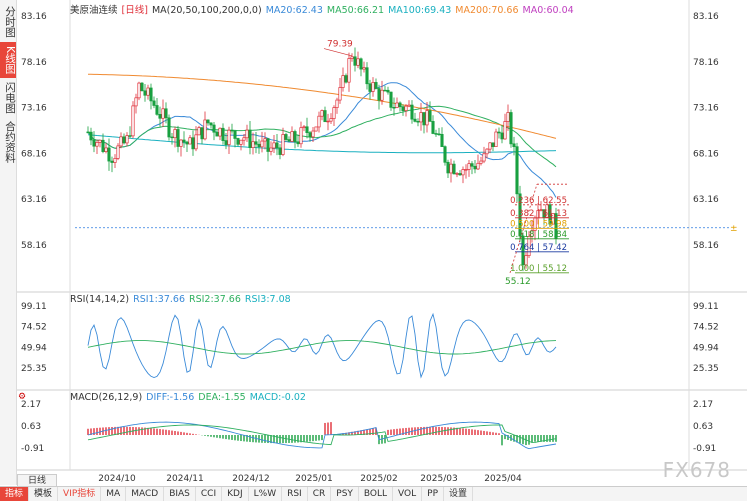 The width and height of the screenshot is (747, 501). I want to click on rsi-tick-left: 74.52, so click(34, 328).